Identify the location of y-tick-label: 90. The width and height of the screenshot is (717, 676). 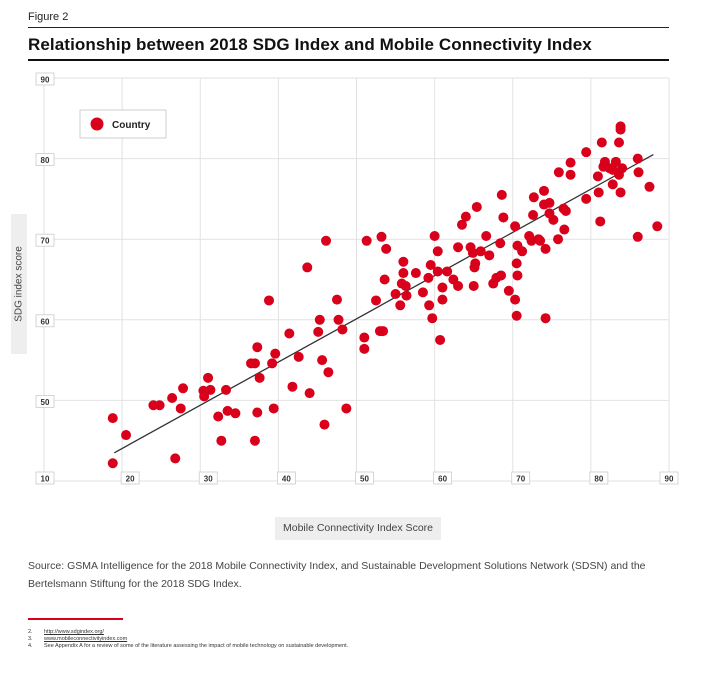
(45, 79).